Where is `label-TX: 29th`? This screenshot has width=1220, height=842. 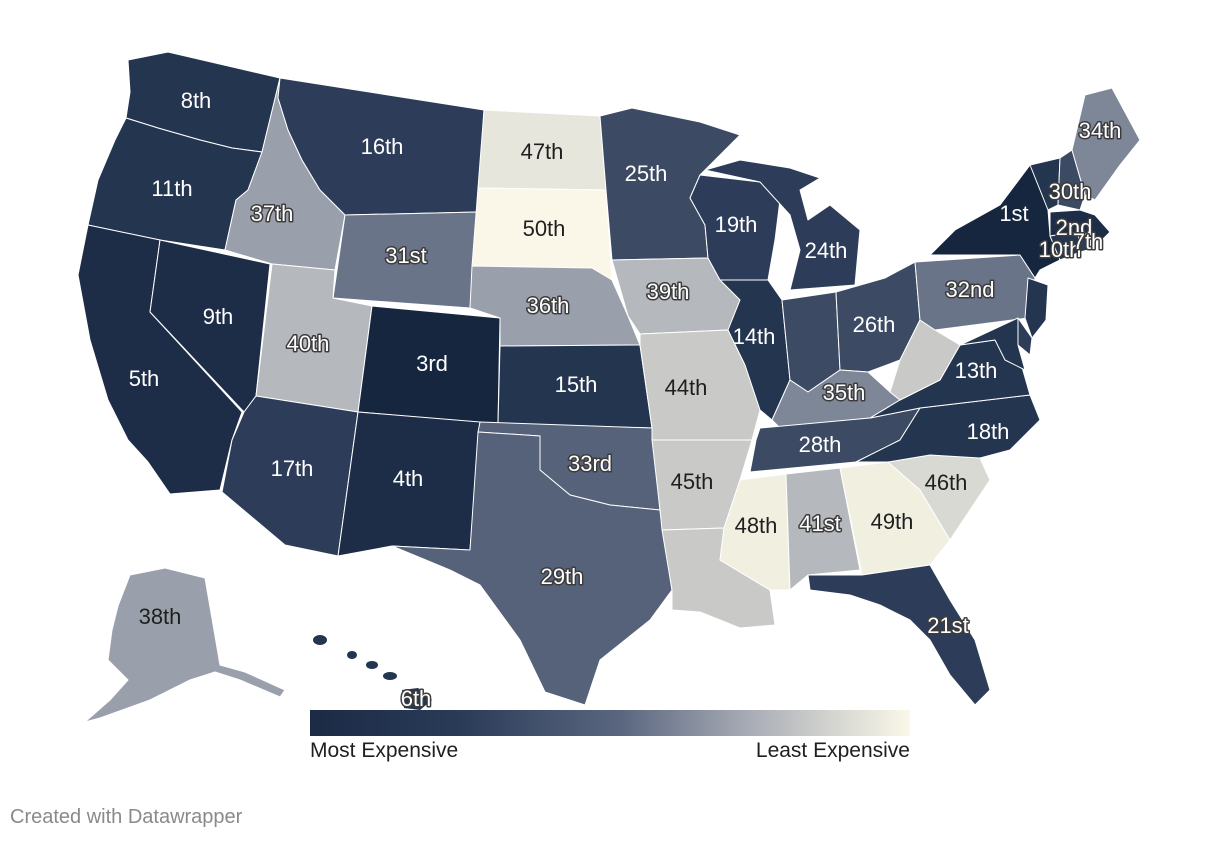 label-TX: 29th is located at coordinates (562, 576).